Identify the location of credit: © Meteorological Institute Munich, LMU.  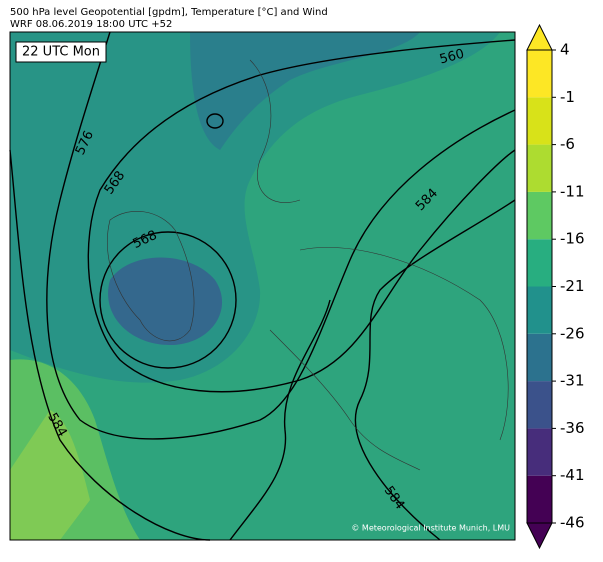
(430, 528).